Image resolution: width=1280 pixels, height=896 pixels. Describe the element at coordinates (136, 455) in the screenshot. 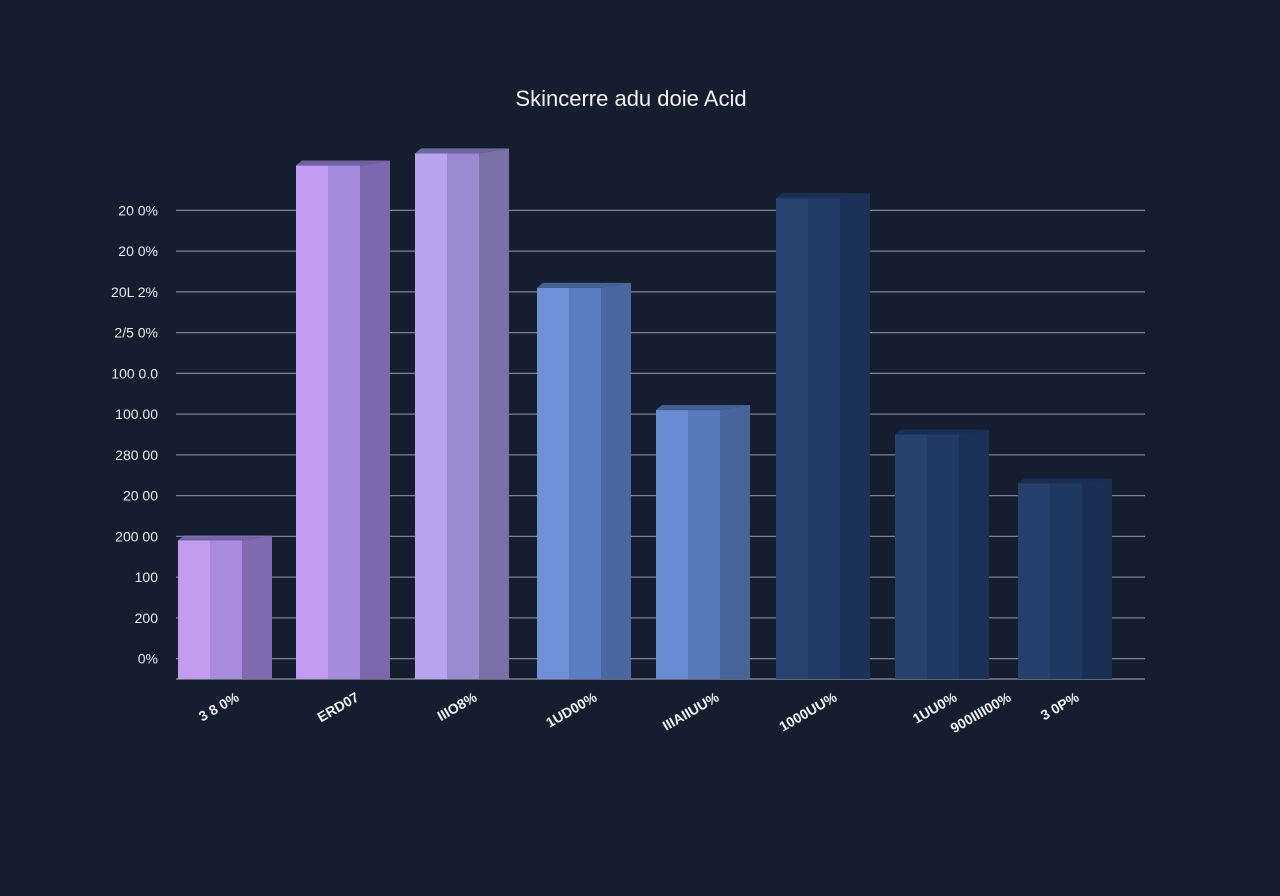

I see `y-tick-label: 280 00` at that location.